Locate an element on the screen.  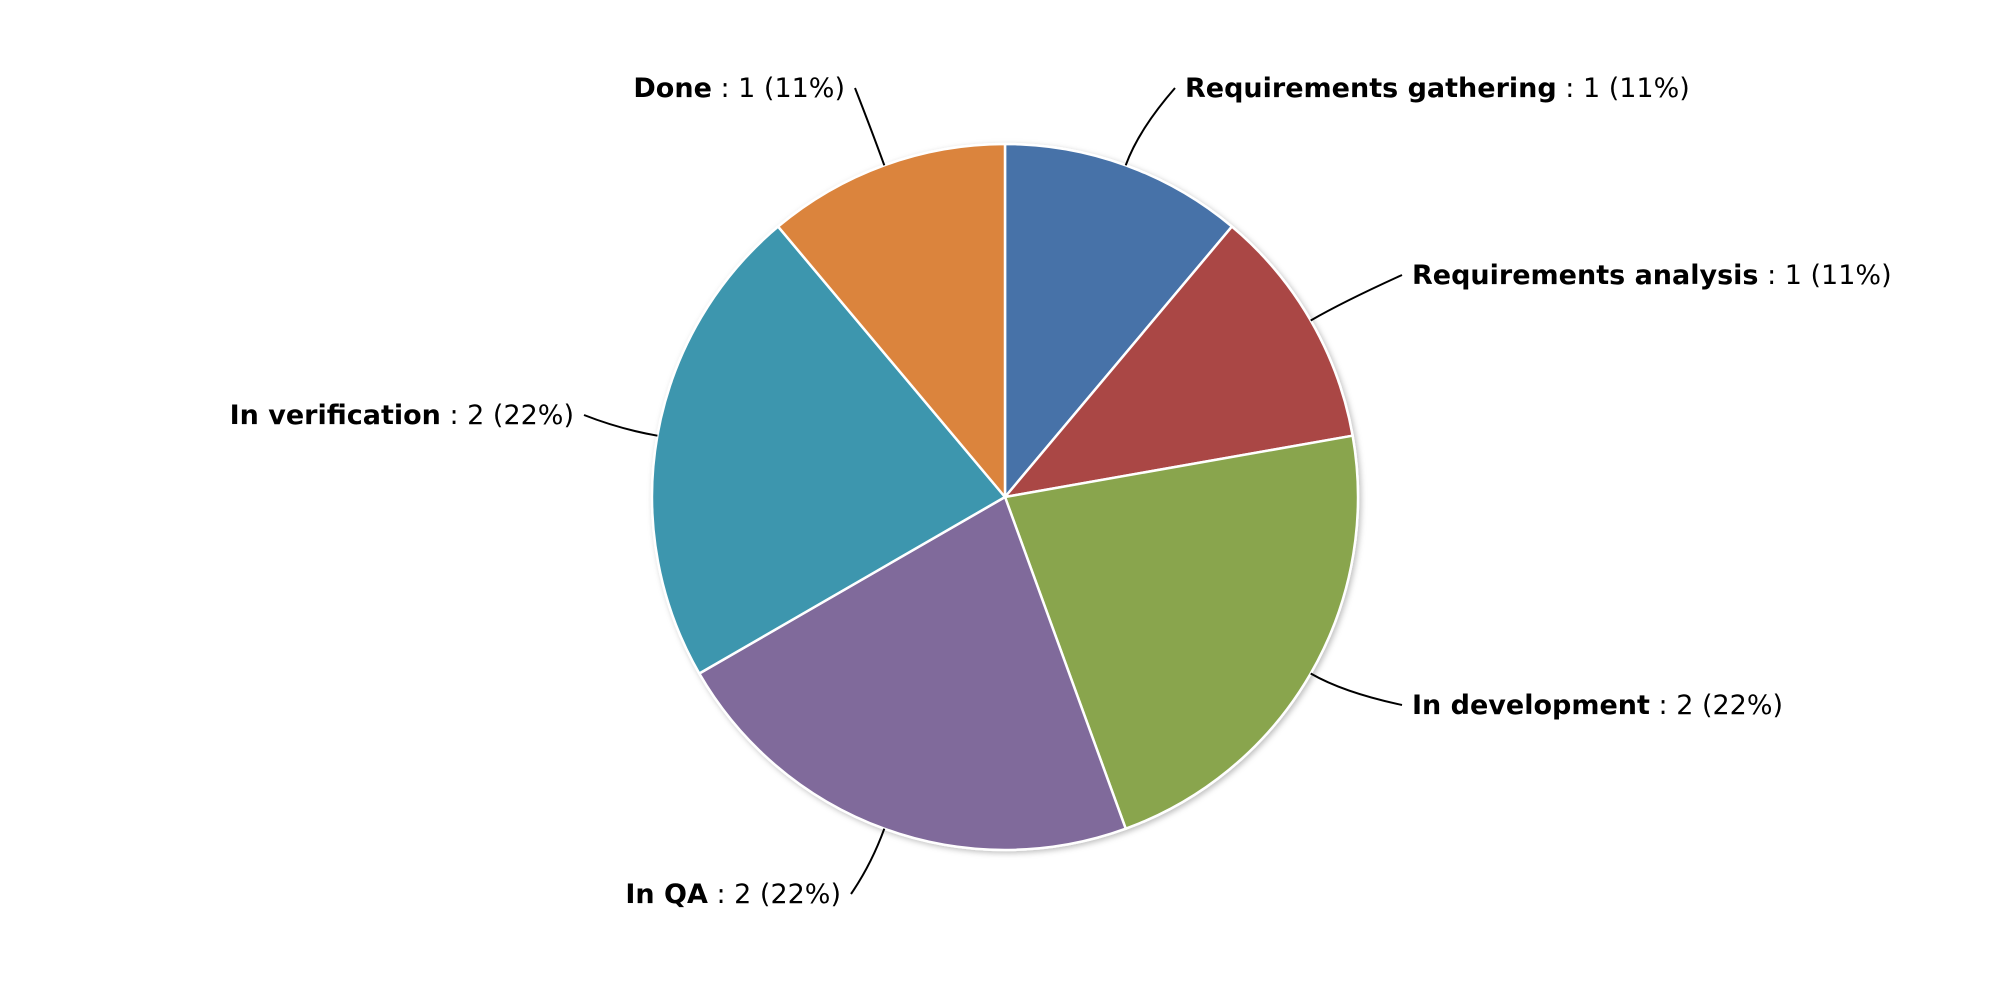
slice-label-in-qa: In QA : 2 (22%) is located at coordinates (733, 894).